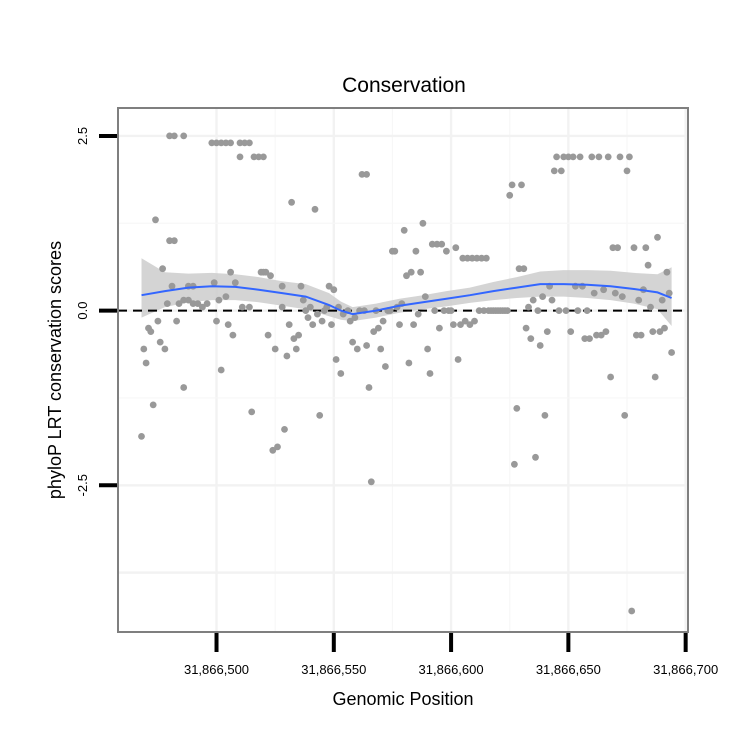  I want to click on x-tick-label: 31,866,650, so click(568, 669).